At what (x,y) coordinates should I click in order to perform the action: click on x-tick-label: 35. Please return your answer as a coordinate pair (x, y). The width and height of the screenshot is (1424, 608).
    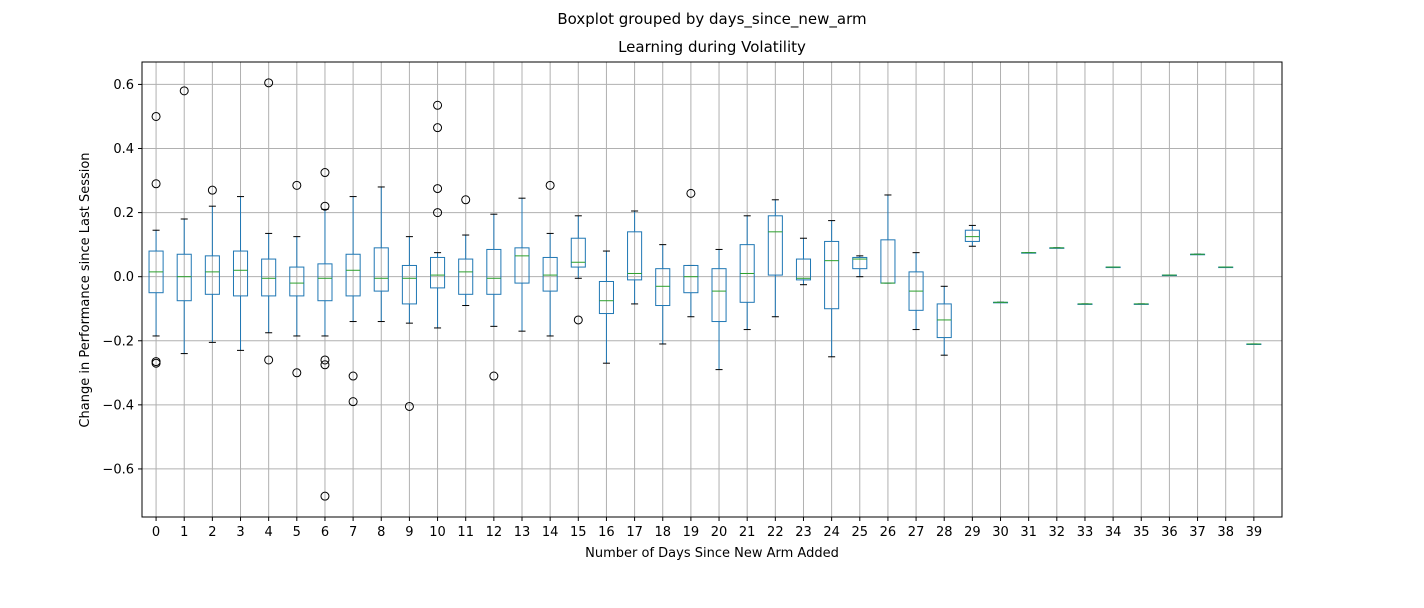
    Looking at the image, I should click on (1141, 532).